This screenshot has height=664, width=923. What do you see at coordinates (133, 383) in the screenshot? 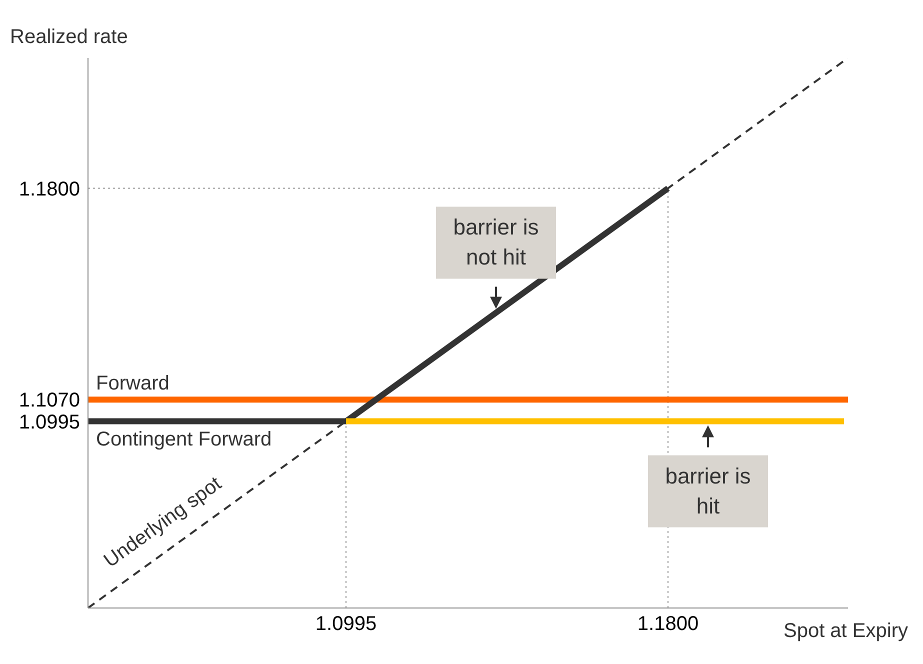
I see `series-label: Forward` at bounding box center [133, 383].